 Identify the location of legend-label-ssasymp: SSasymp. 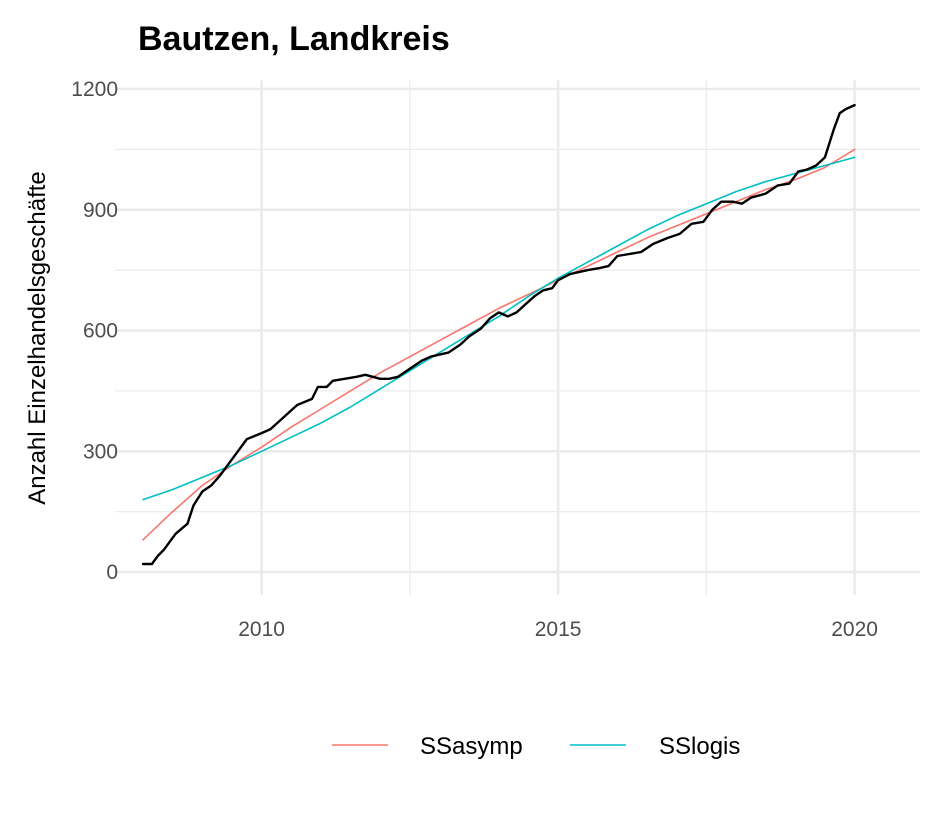
(471, 746).